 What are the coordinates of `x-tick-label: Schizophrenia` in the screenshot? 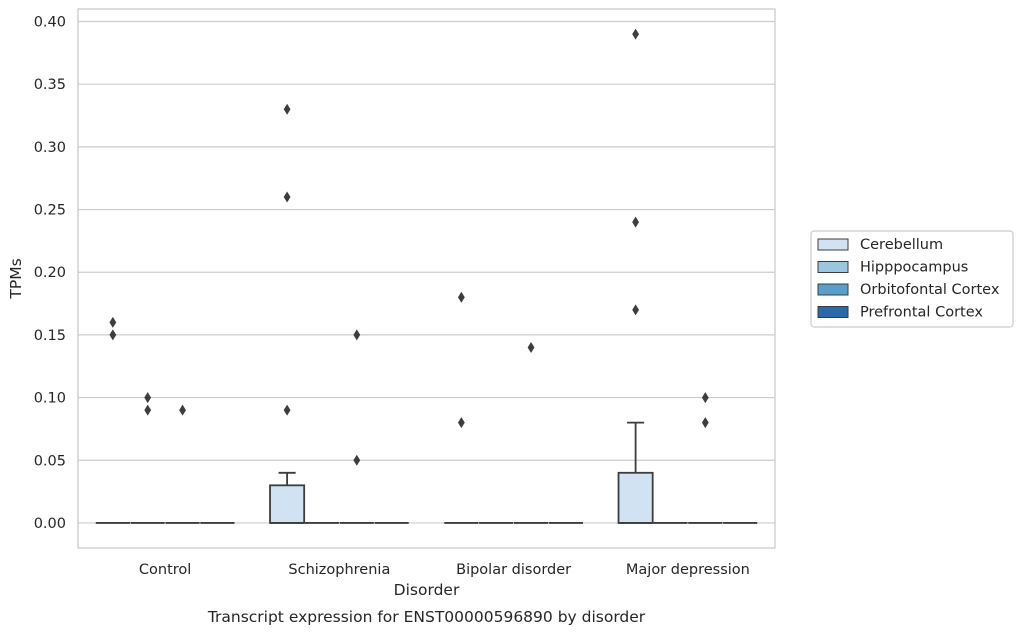 It's located at (339, 570).